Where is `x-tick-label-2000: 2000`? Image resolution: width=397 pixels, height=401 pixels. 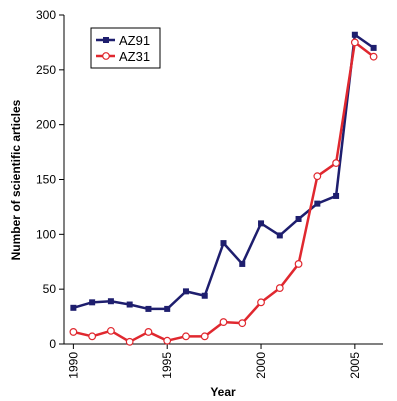
x-tick-label-2000: 2000 is located at coordinates (261, 365).